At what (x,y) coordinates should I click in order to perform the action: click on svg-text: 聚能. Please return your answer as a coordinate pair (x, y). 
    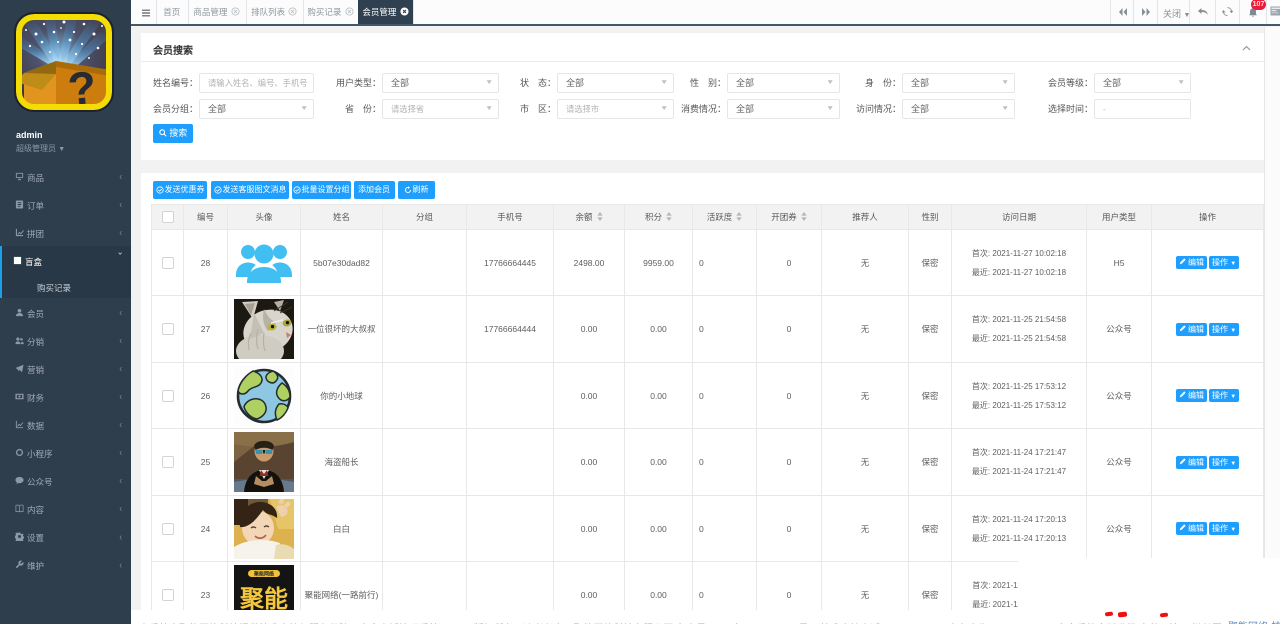
    Looking at the image, I should click on (263, 599).